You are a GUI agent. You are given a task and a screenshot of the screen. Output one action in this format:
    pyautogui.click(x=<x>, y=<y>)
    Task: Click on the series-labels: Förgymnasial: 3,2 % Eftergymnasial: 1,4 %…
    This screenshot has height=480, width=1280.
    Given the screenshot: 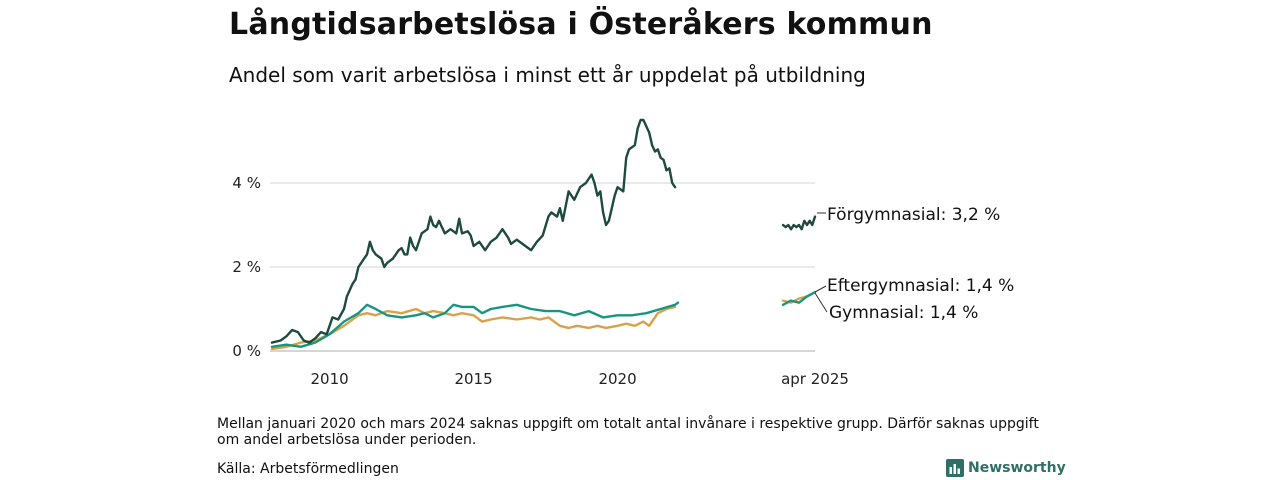 What is the action you would take?
    pyautogui.click(x=914, y=264)
    